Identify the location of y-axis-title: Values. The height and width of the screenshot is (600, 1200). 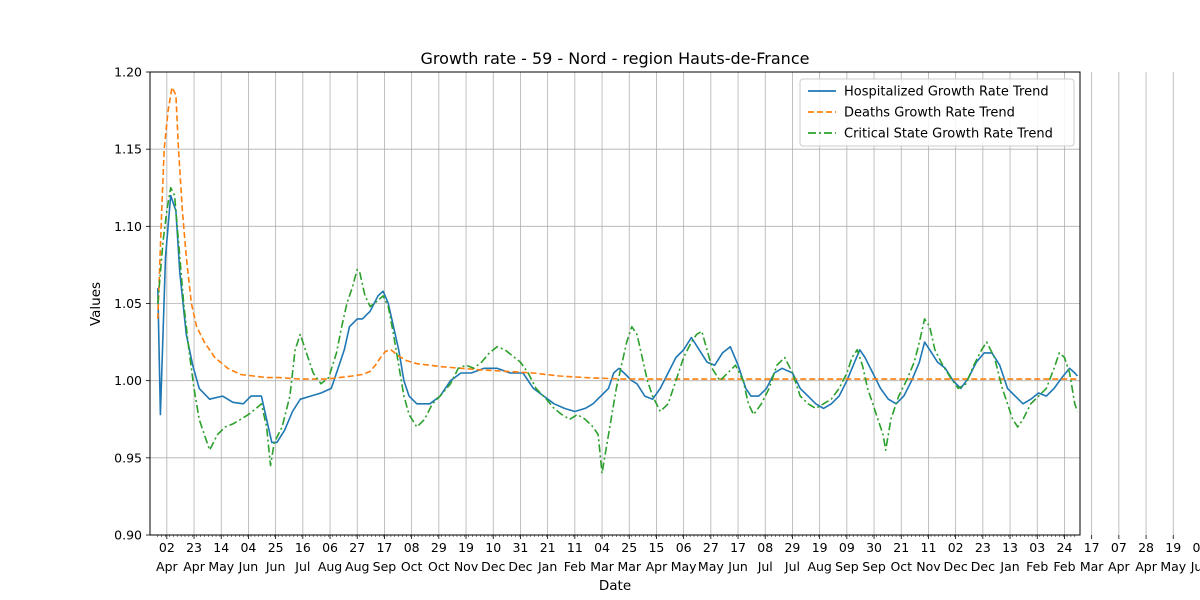
(96, 304).